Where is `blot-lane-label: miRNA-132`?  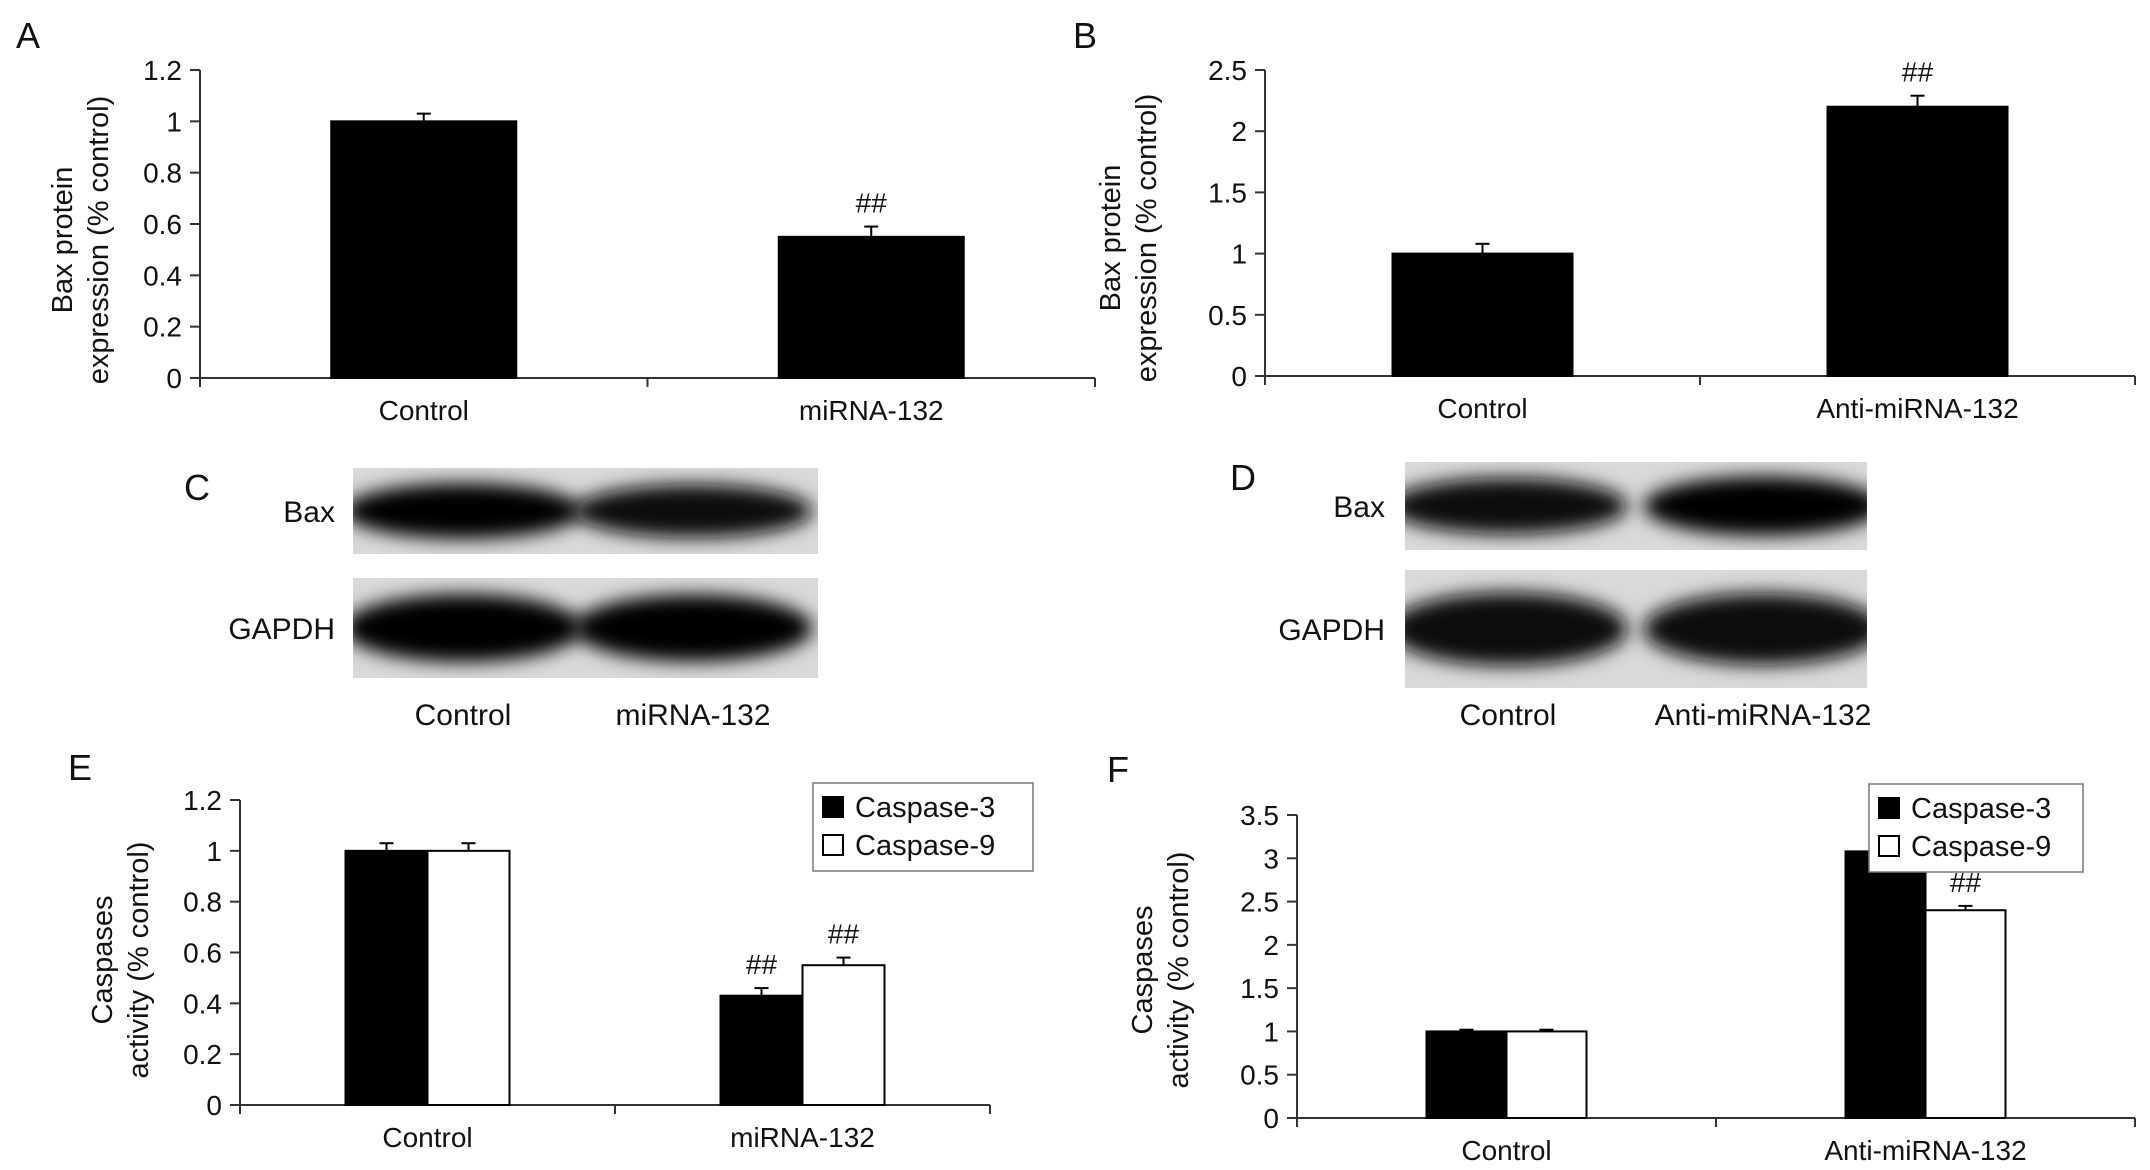
blot-lane-label: miRNA-132 is located at coordinates (692, 715).